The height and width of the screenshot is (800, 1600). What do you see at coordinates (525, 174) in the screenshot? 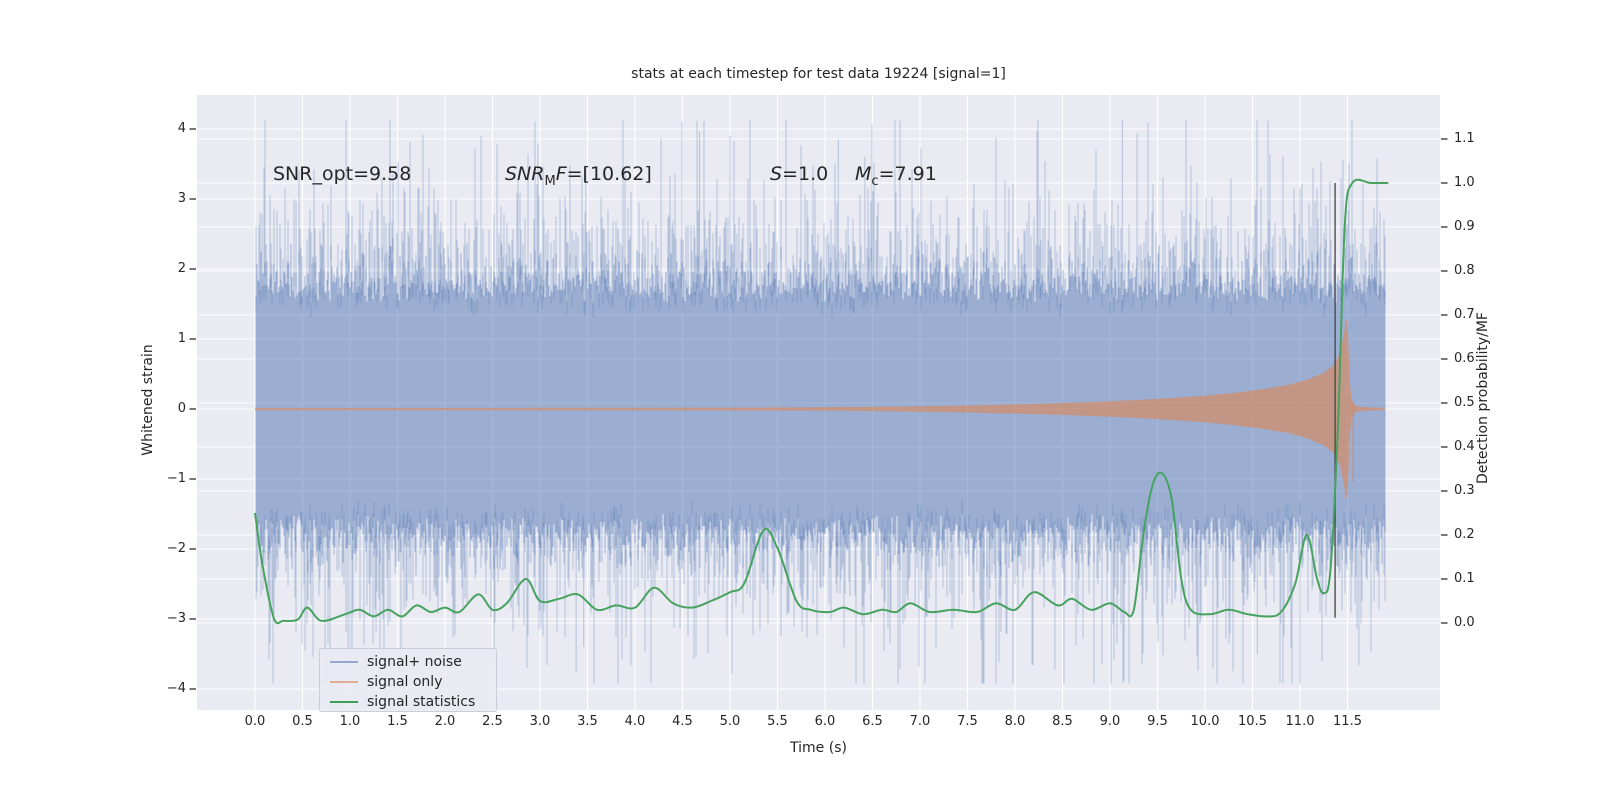
I see `annotation-snr-mf-sym: SNR` at bounding box center [525, 174].